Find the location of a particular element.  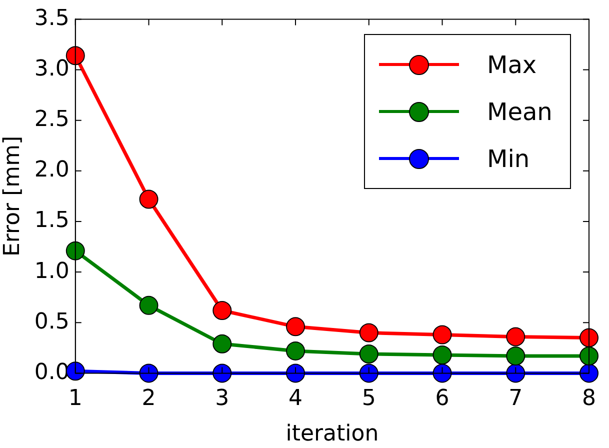

y-tick-label: 1.0 is located at coordinates (52, 271).